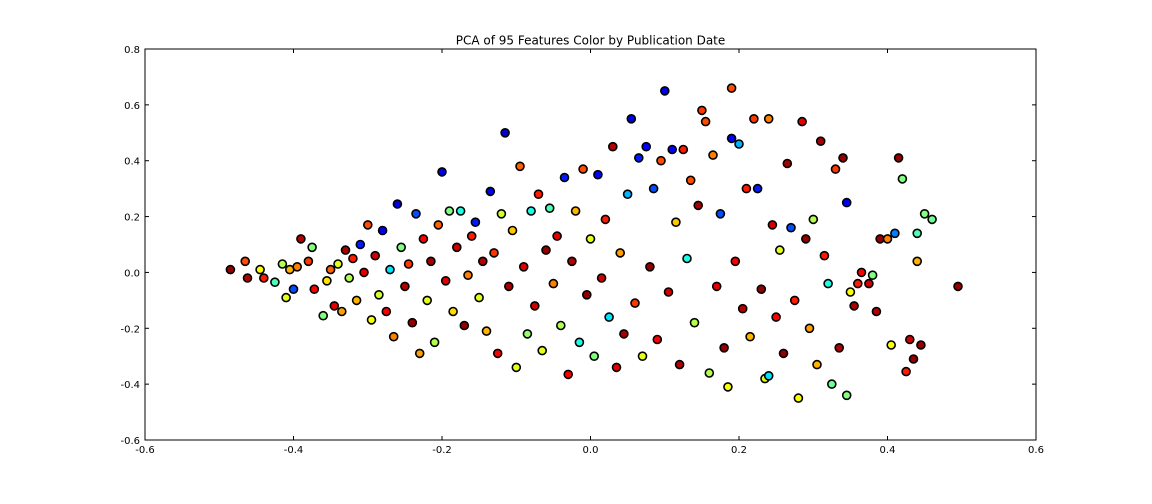  I want to click on x-tick-label: -0.4, so click(294, 450).